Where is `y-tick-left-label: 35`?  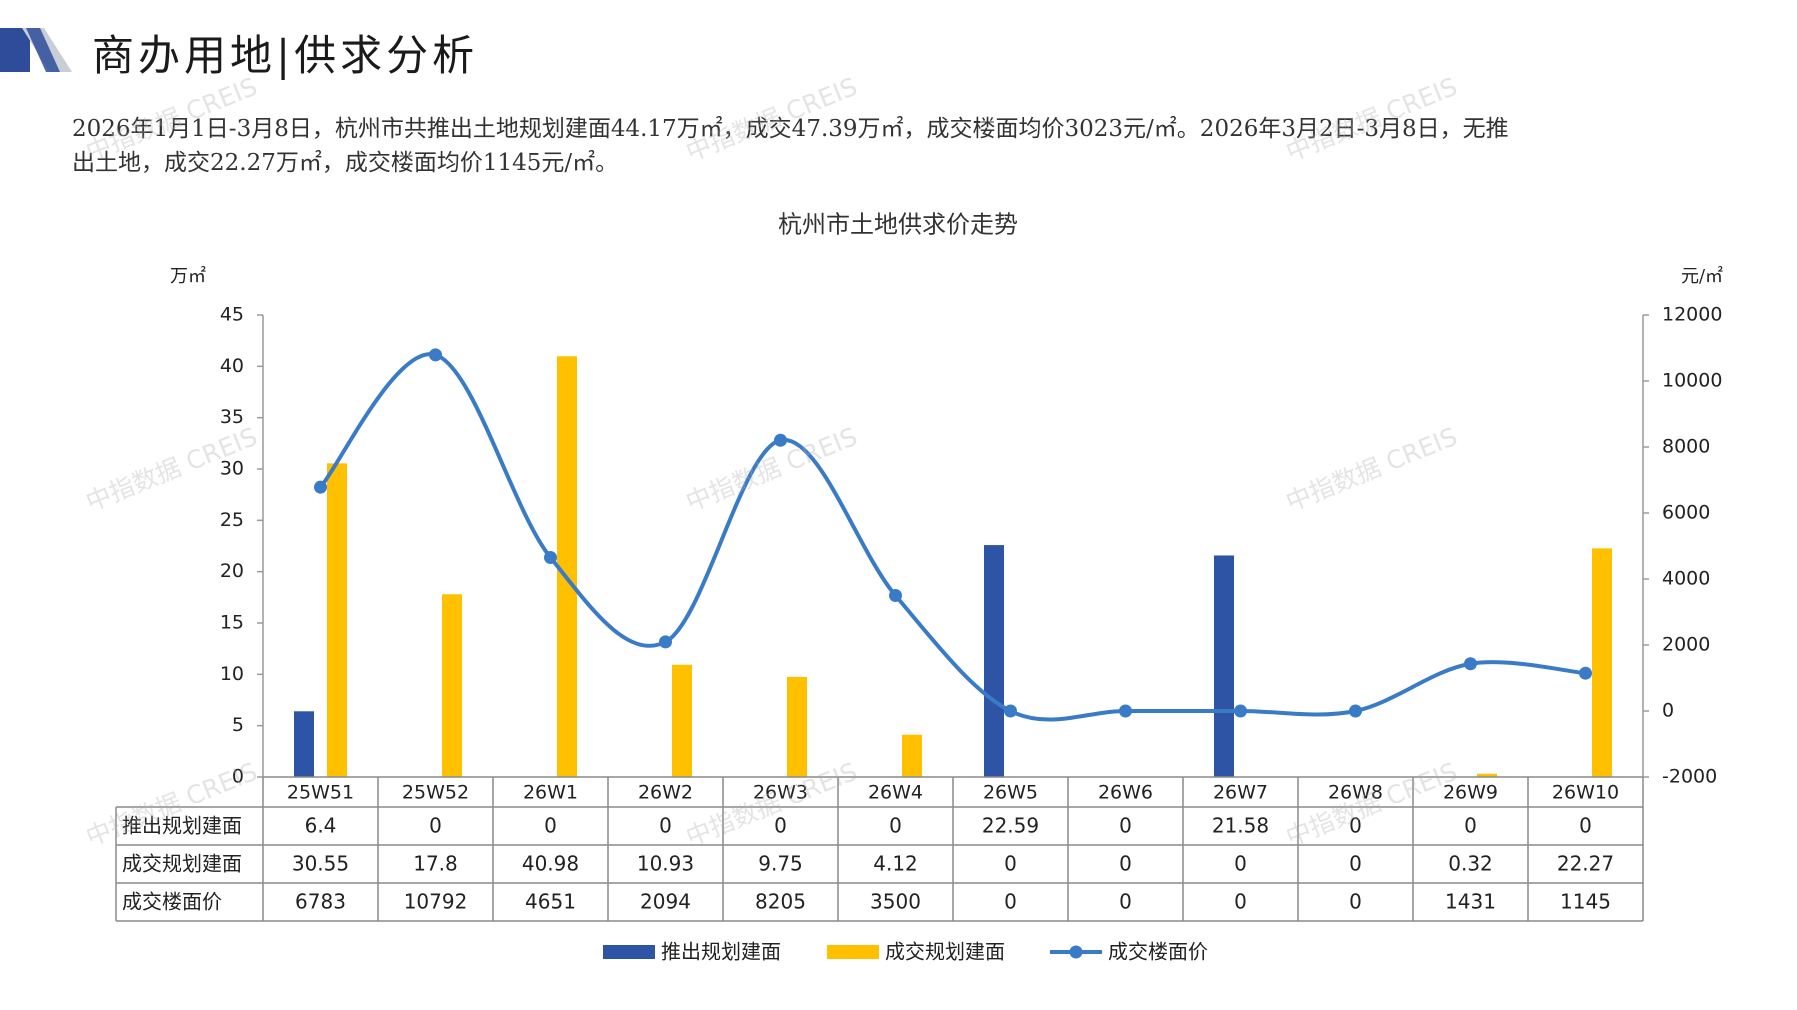
y-tick-left-label: 35 is located at coordinates (232, 417).